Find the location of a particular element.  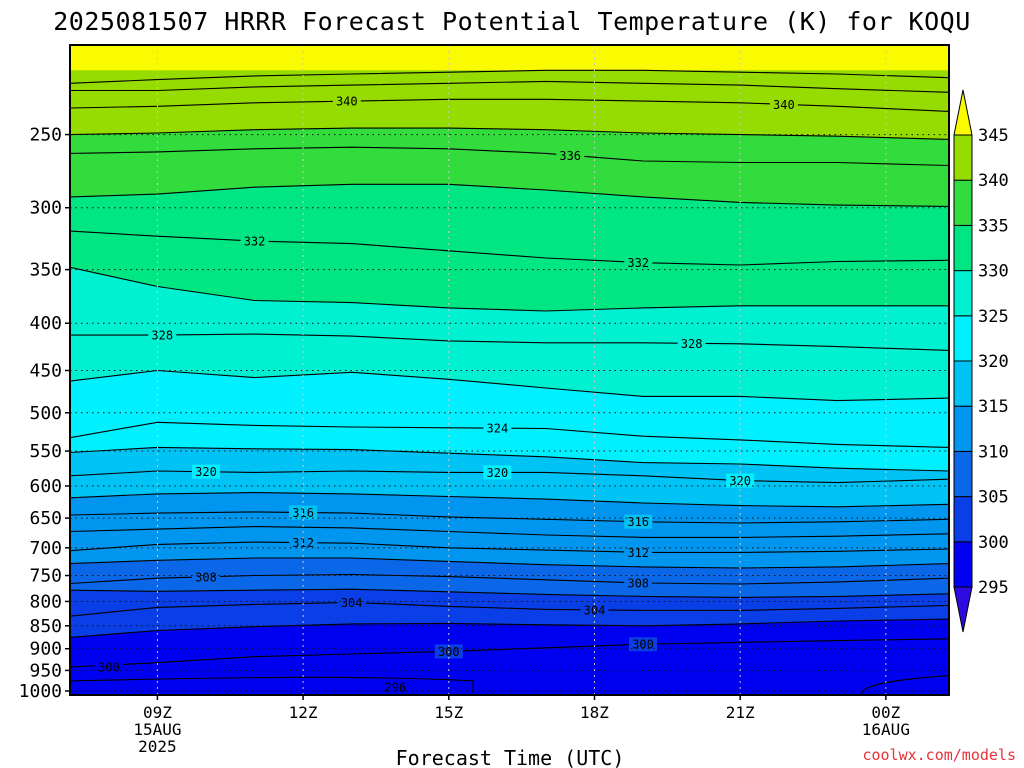

x-tick-label: 09Z is located at coordinates (157, 712).